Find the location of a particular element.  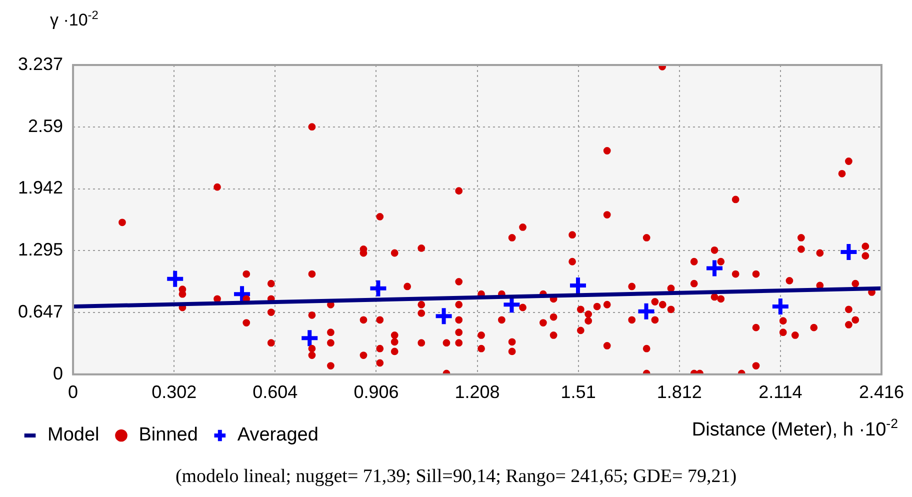

legend-label: Model is located at coordinates (74, 435).